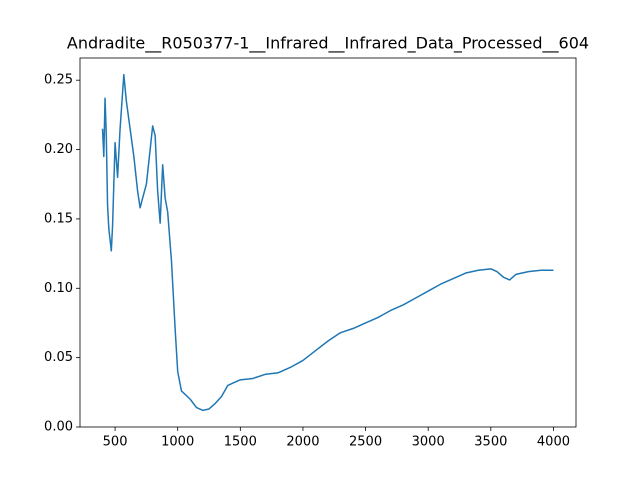  Describe the element at coordinates (58, 427) in the screenshot. I see `y-tick-label: 0.00` at that location.